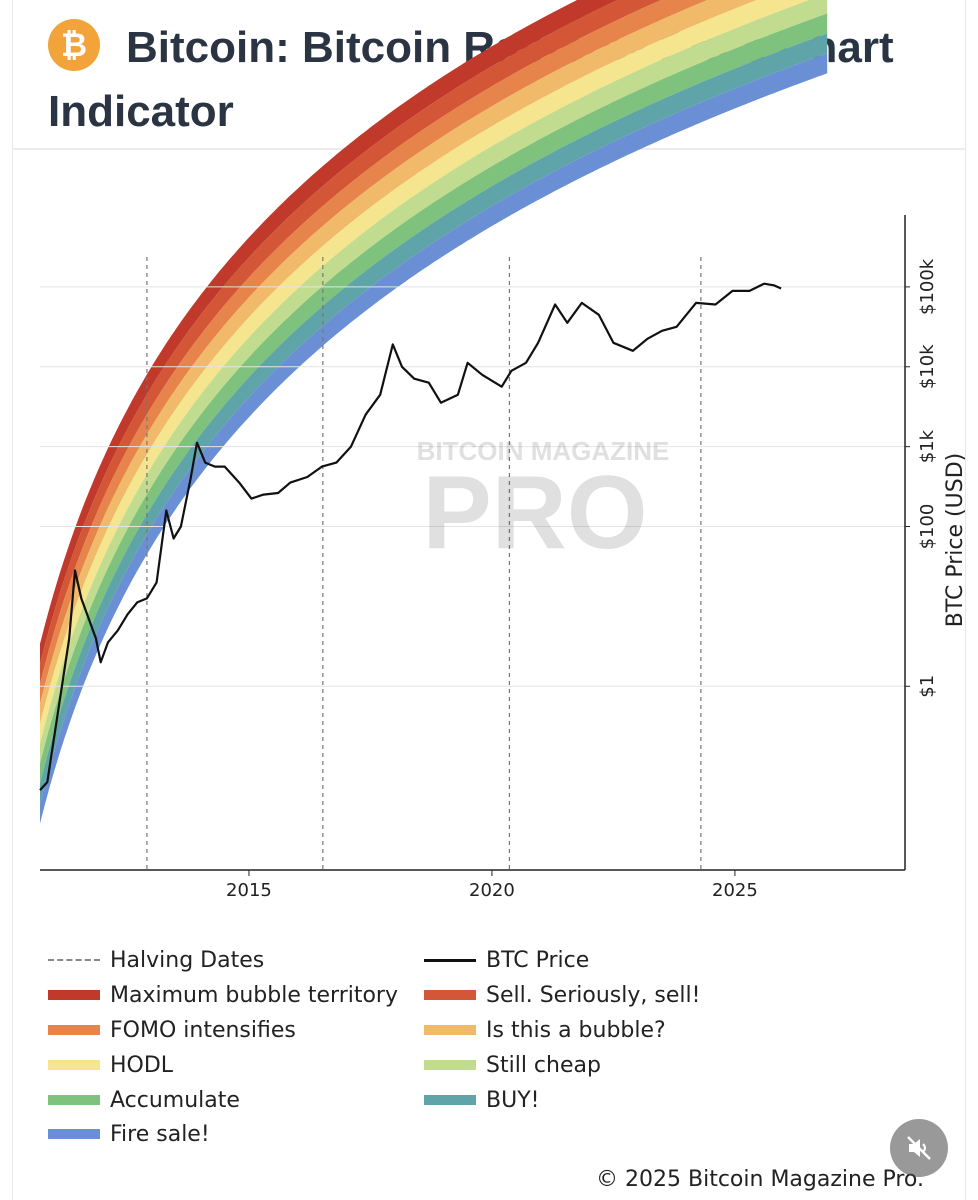 The image size is (978, 1200). Describe the element at coordinates (203, 1030) in the screenshot. I see `legend-label-band: FOMO intensifies` at that location.